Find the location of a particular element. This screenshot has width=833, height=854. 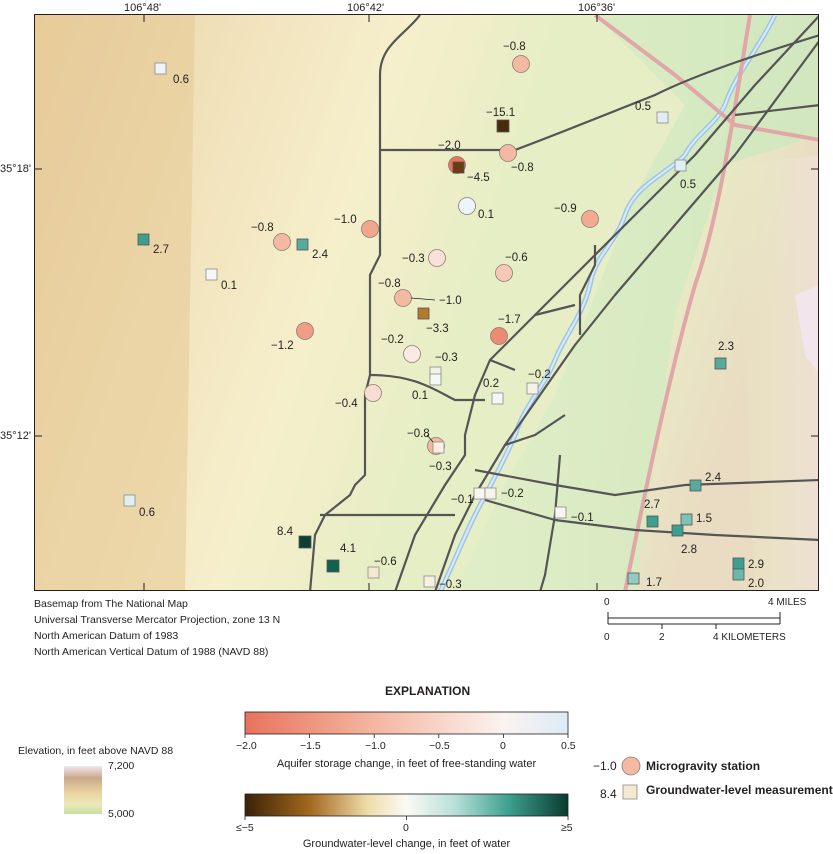

west-mesa-shade is located at coordinates (115, 302).